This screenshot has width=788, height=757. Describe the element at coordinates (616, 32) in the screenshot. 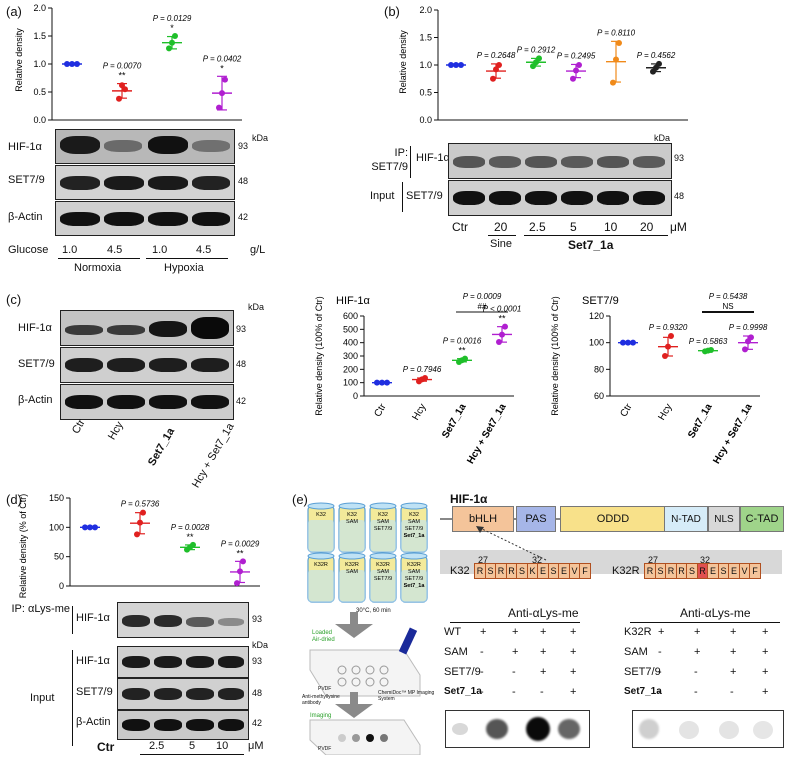

I see `p-value: P = 0.8110` at that location.